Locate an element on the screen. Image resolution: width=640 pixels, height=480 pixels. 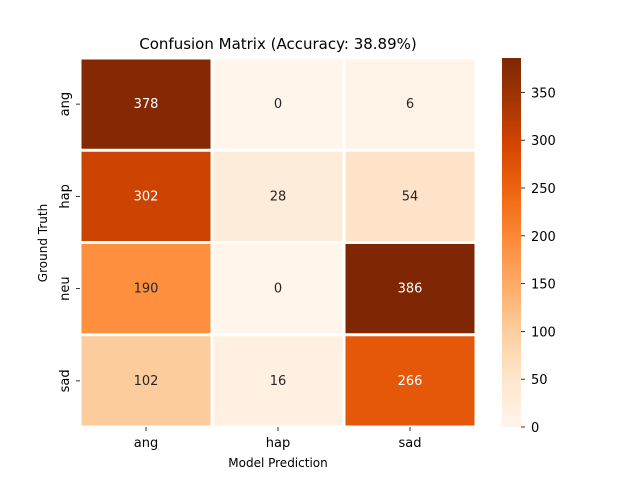
y-tick-label: sad is located at coordinates (65, 380).